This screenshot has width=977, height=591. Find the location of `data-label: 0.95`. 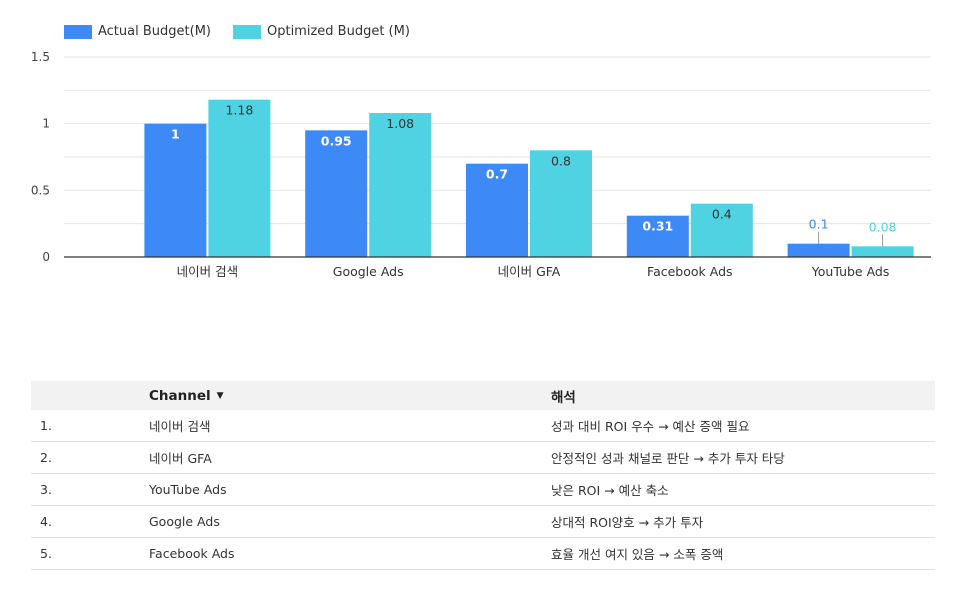

data-label: 0.95 is located at coordinates (336, 140).